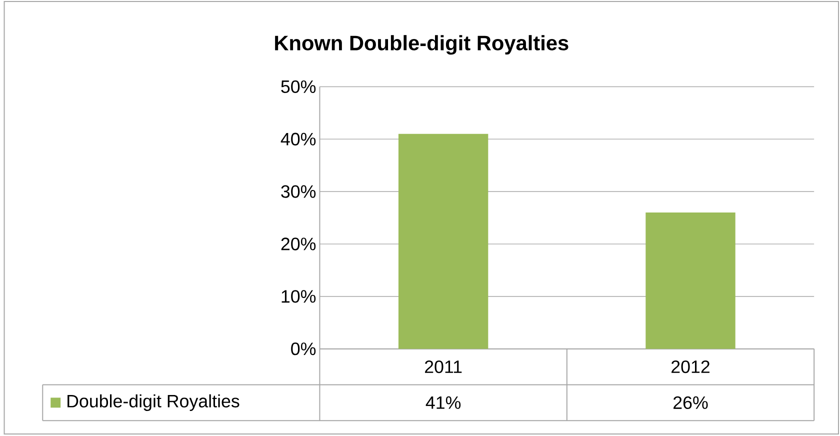 Image resolution: width=840 pixels, height=436 pixels. Describe the element at coordinates (443, 367) in the screenshot. I see `x-tick-label: 2011` at that location.